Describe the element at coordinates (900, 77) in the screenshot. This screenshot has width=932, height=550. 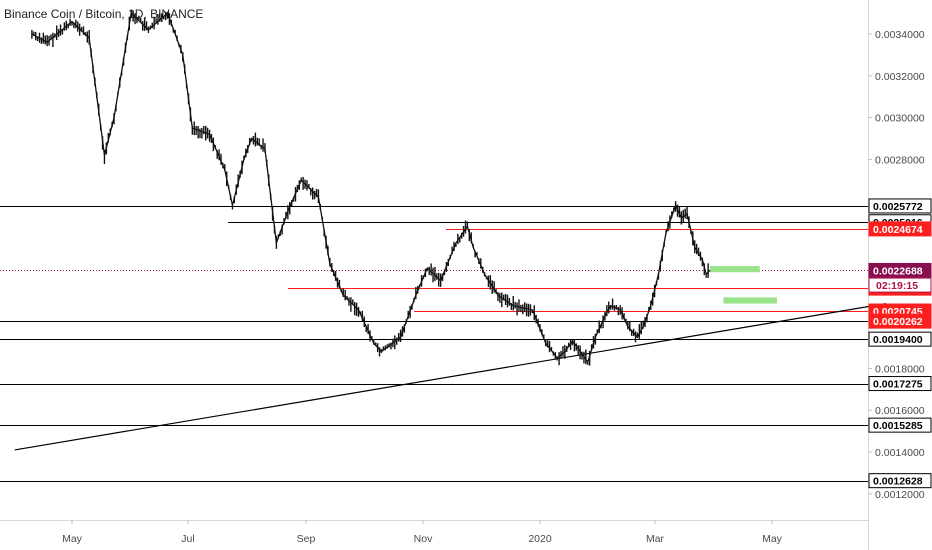
I see `y-tick-label: 0.0032000` at that location.